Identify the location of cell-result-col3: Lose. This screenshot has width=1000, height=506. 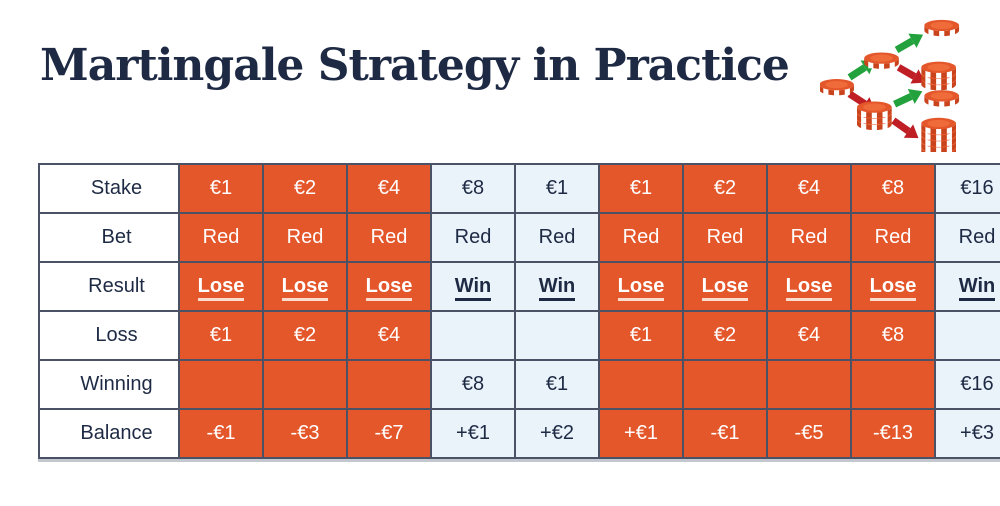
(389, 286).